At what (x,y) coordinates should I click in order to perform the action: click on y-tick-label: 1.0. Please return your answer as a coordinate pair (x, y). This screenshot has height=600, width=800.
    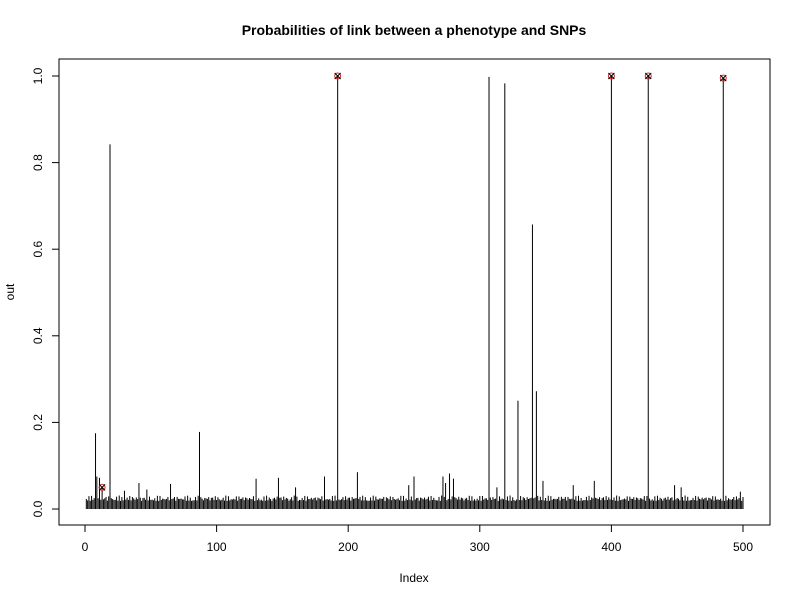
    Looking at the image, I should click on (38, 75).